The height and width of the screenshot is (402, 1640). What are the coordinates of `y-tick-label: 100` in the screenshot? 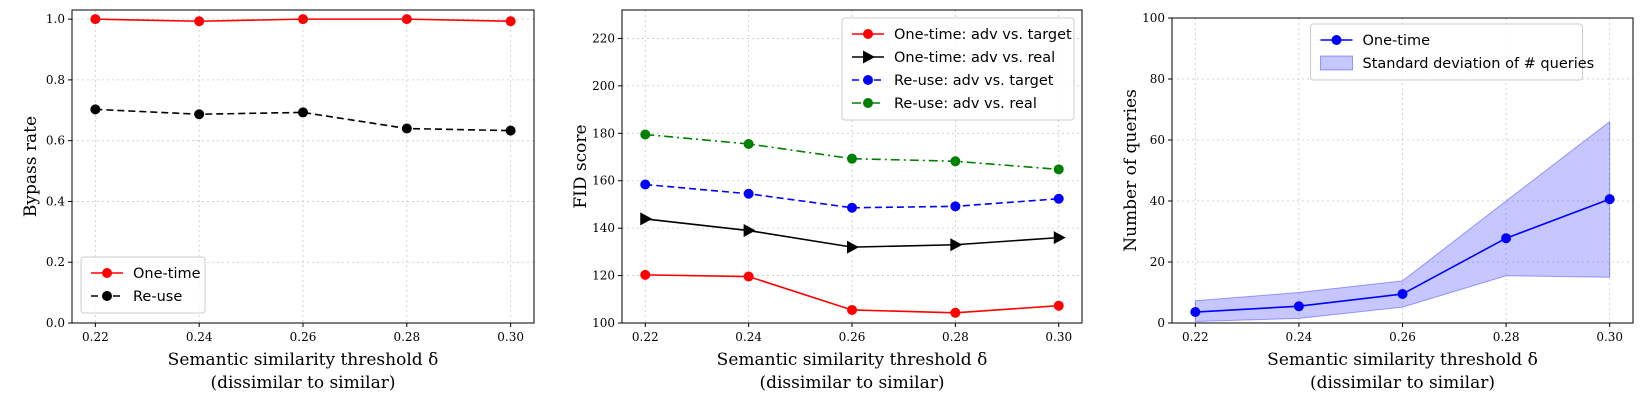 It's located at (1153, 18).